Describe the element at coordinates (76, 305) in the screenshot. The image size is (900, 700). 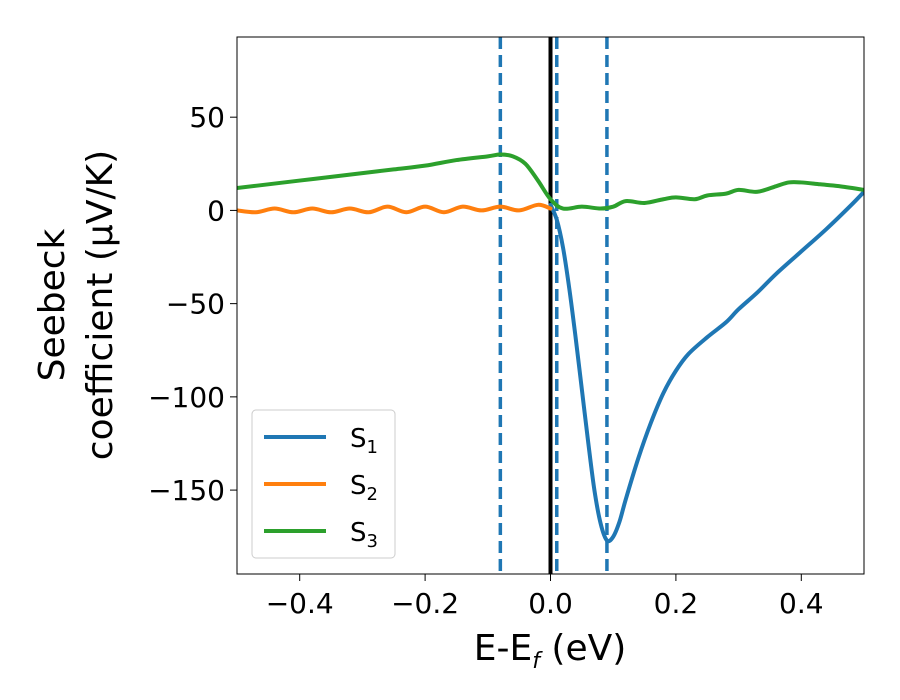
I see `y-axis-label-group: Seebeck coefficient (μV/K)` at that location.